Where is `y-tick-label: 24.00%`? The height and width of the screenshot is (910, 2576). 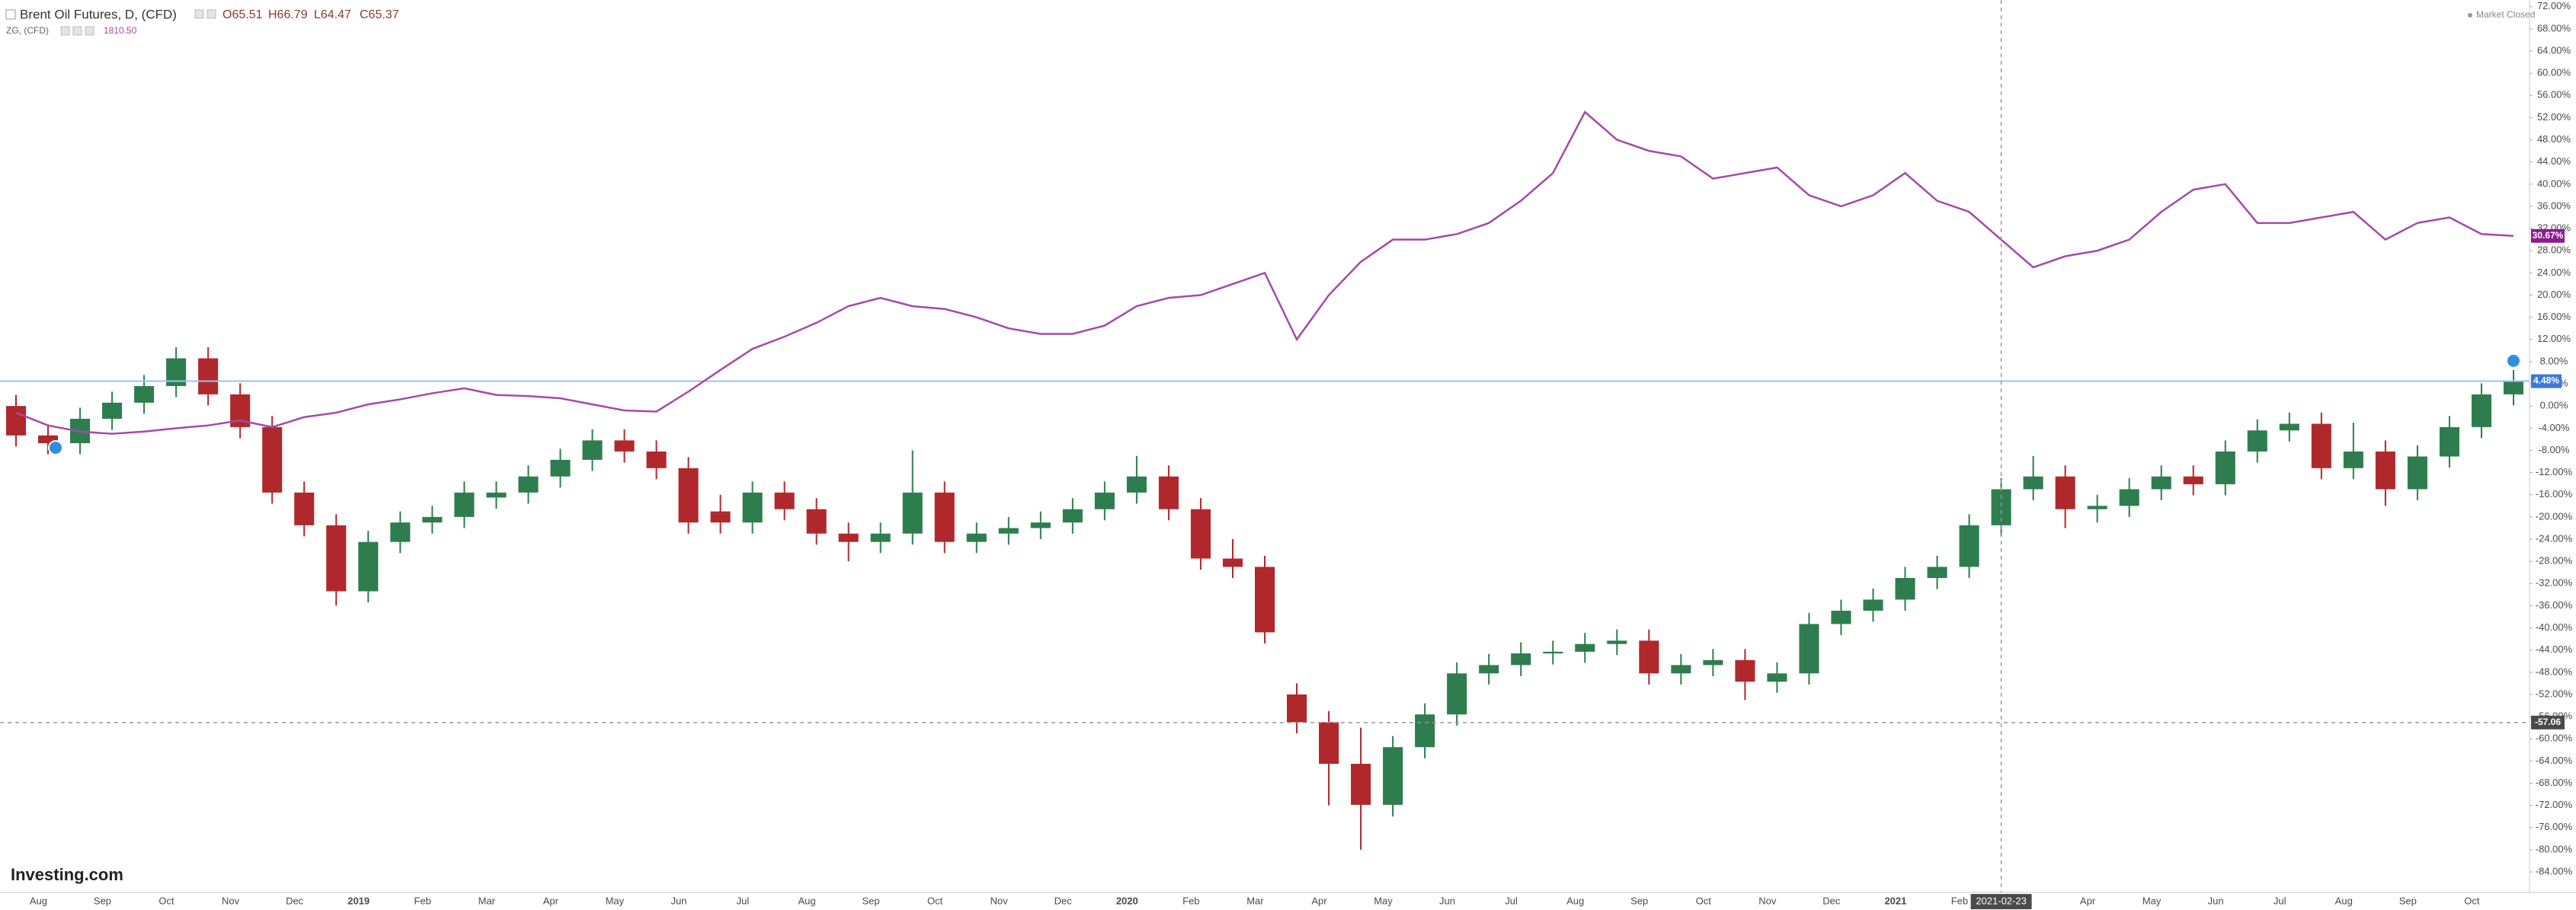 y-tick-label: 24.00% is located at coordinates (2554, 272).